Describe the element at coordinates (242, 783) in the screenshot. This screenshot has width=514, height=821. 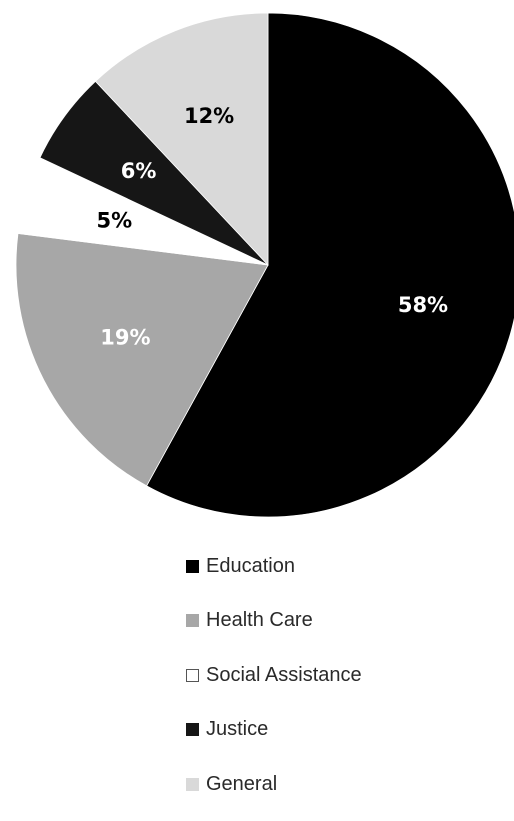
I see `legend-label-general: General` at that location.